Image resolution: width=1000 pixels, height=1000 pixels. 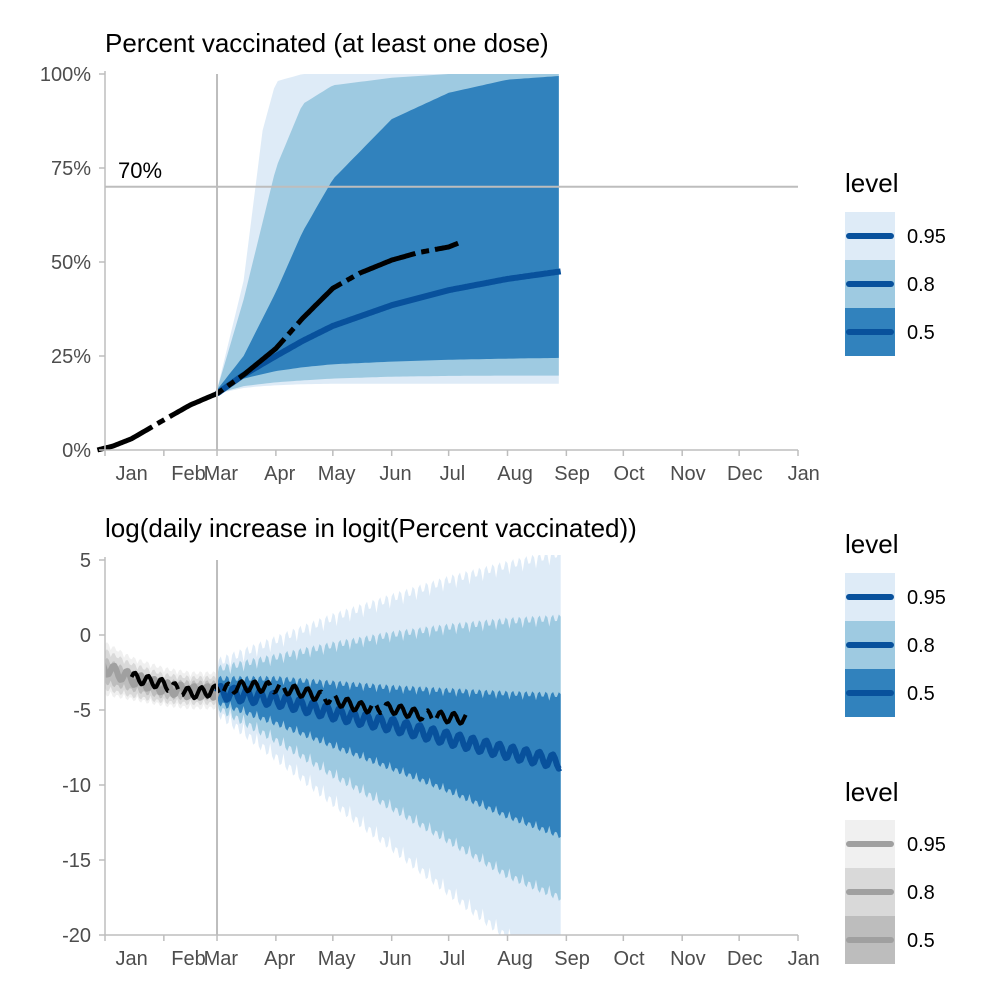 What do you see at coordinates (71, 169) in the screenshot?
I see `y-tick-label: 75%` at bounding box center [71, 169].